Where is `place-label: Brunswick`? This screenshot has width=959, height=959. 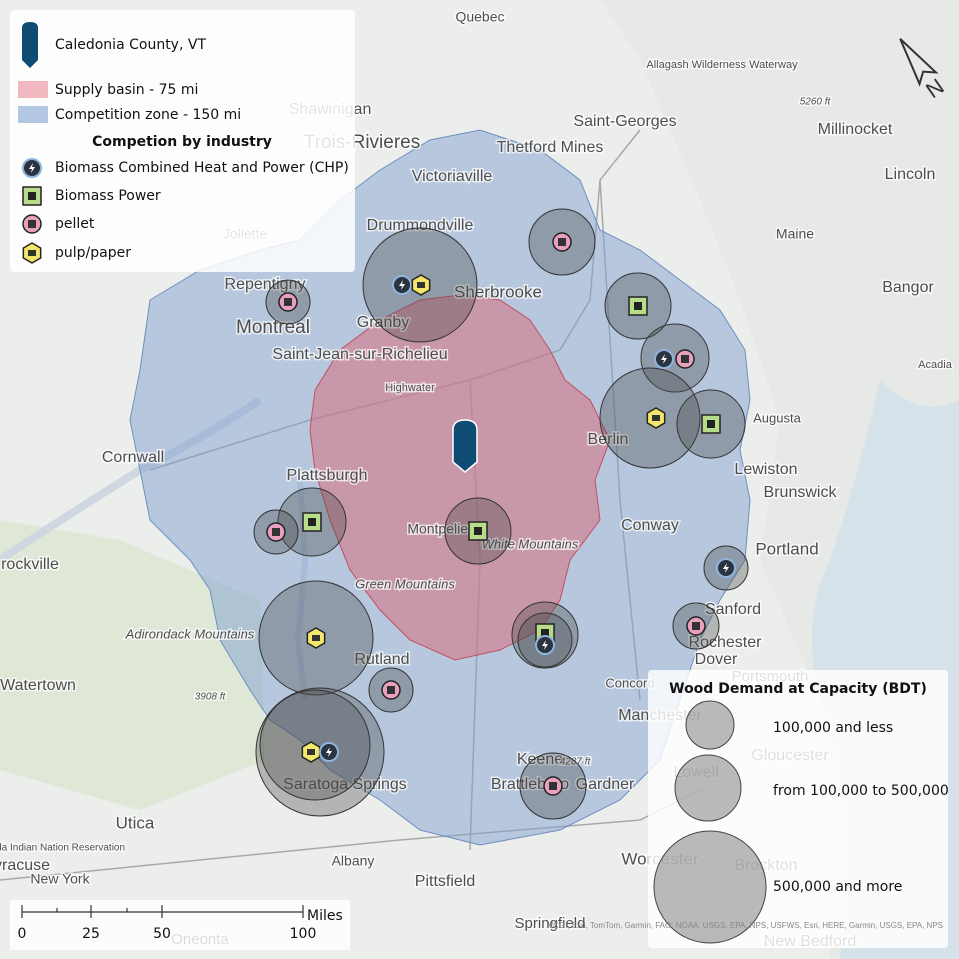
place-label: Brunswick is located at coordinates (801, 492).